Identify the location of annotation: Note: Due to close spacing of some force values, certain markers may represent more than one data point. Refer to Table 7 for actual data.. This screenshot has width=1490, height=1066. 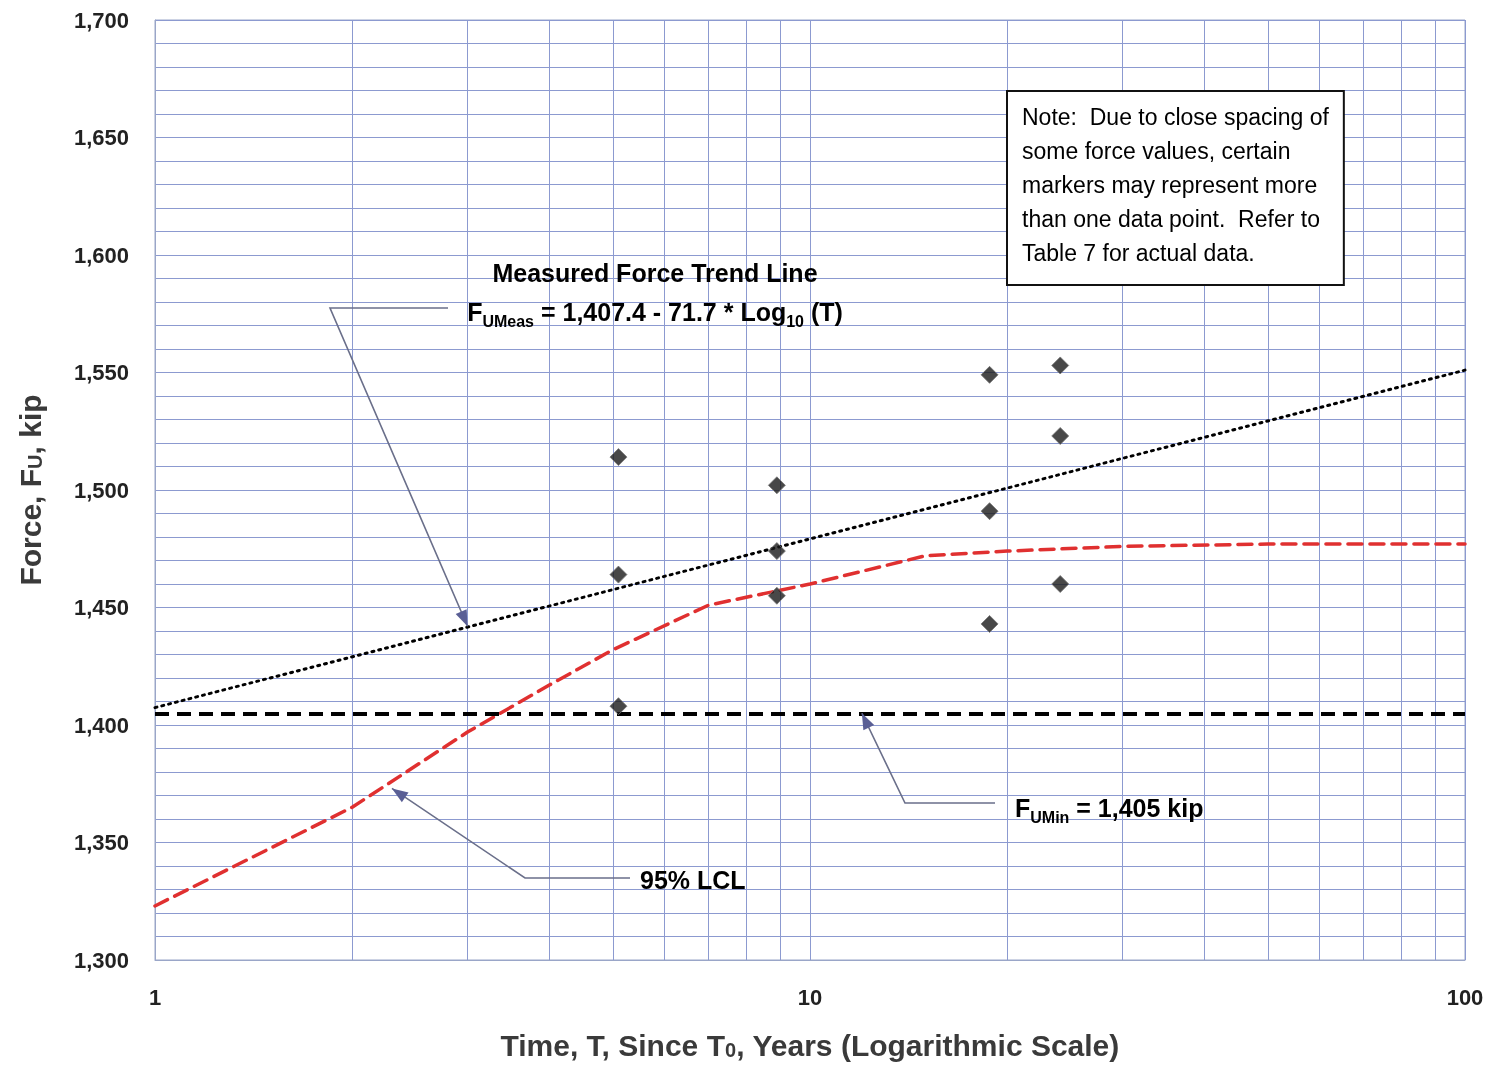
(1176, 185).